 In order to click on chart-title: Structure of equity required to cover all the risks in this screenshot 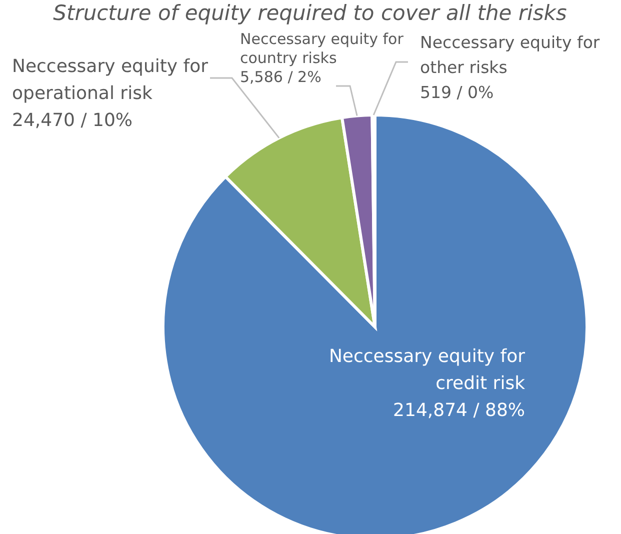, I will do `click(310, 13)`.